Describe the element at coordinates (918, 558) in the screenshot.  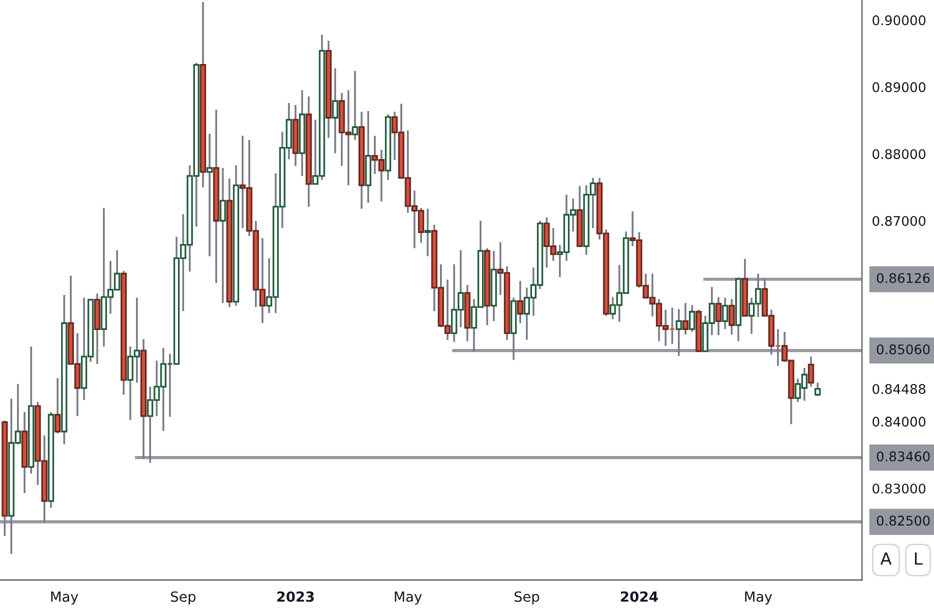
I see `text: L` at that location.